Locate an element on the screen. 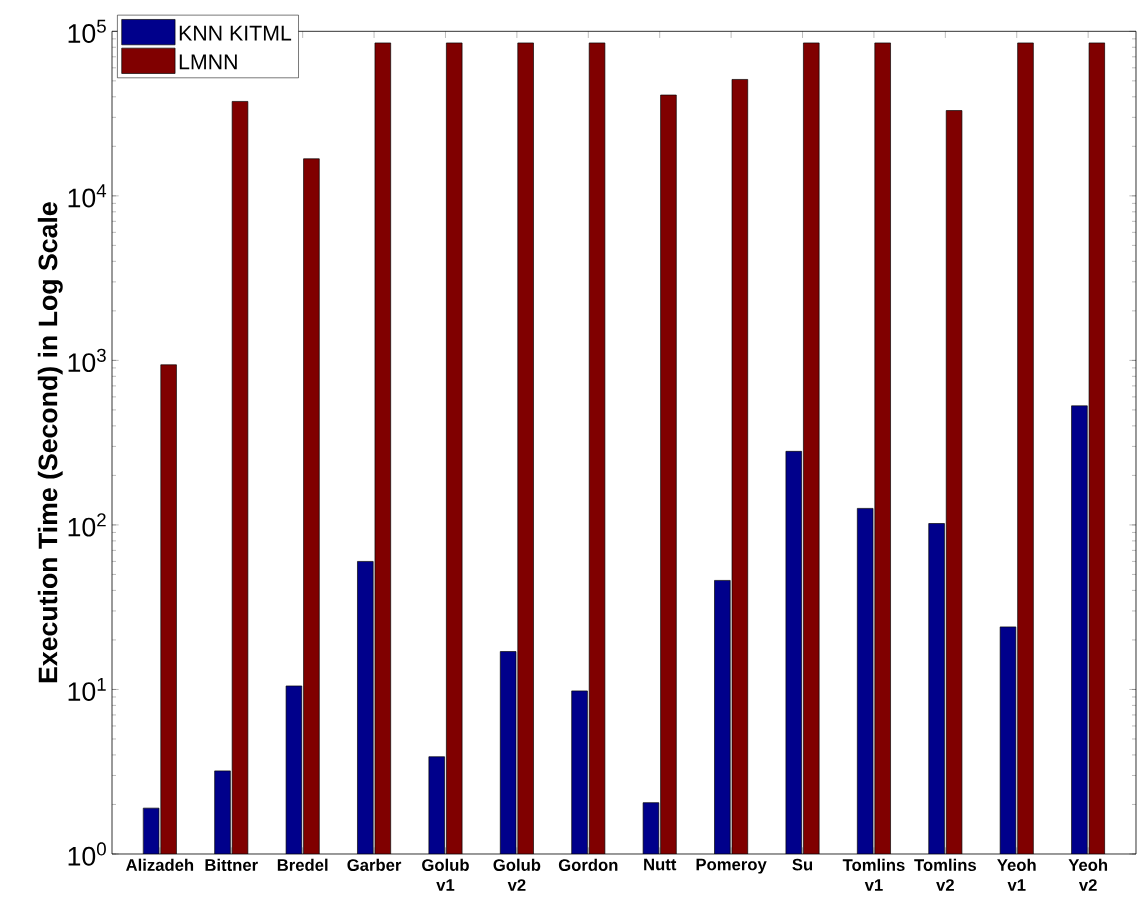 The image size is (1139, 914). legend-label: LMNN is located at coordinates (208, 62).